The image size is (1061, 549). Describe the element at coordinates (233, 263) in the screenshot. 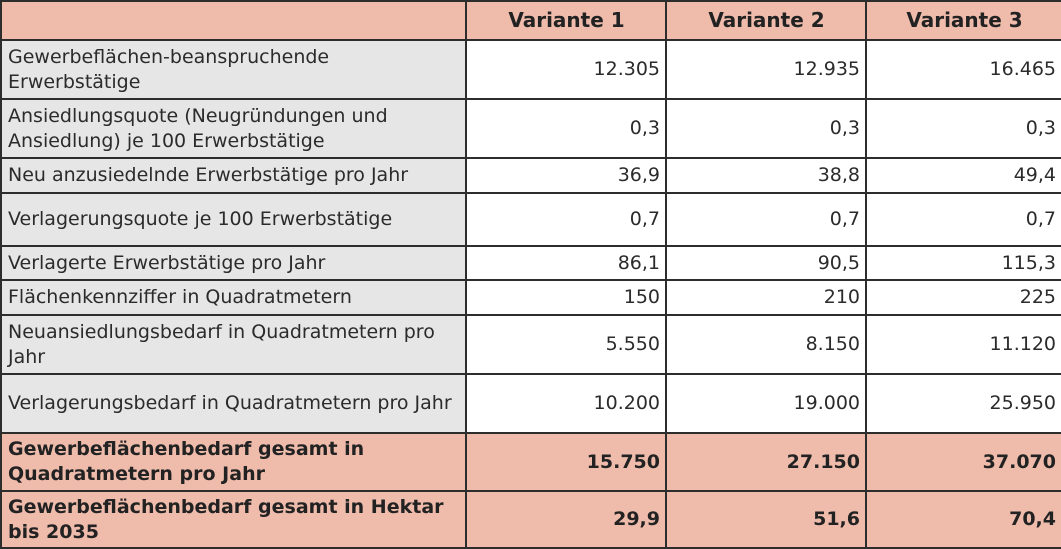

I see `row-label: Verlagerte Erwerbstätige pro Jahr` at that location.